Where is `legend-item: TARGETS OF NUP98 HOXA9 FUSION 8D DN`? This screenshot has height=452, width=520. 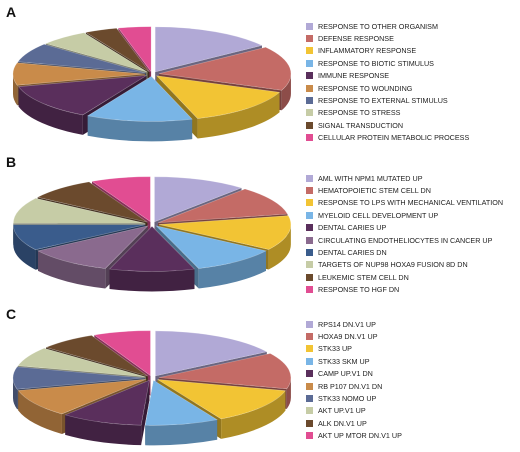
legend-item: TARGETS OF NUP98 HOXA9 FUSION 8D DN is located at coordinates (404, 265).